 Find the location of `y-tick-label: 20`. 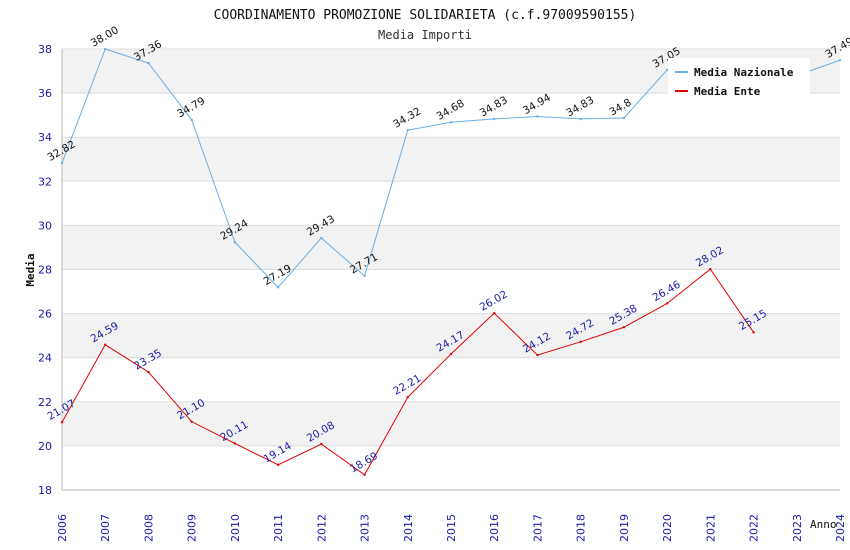

y-tick-label: 20 is located at coordinates (45, 446).